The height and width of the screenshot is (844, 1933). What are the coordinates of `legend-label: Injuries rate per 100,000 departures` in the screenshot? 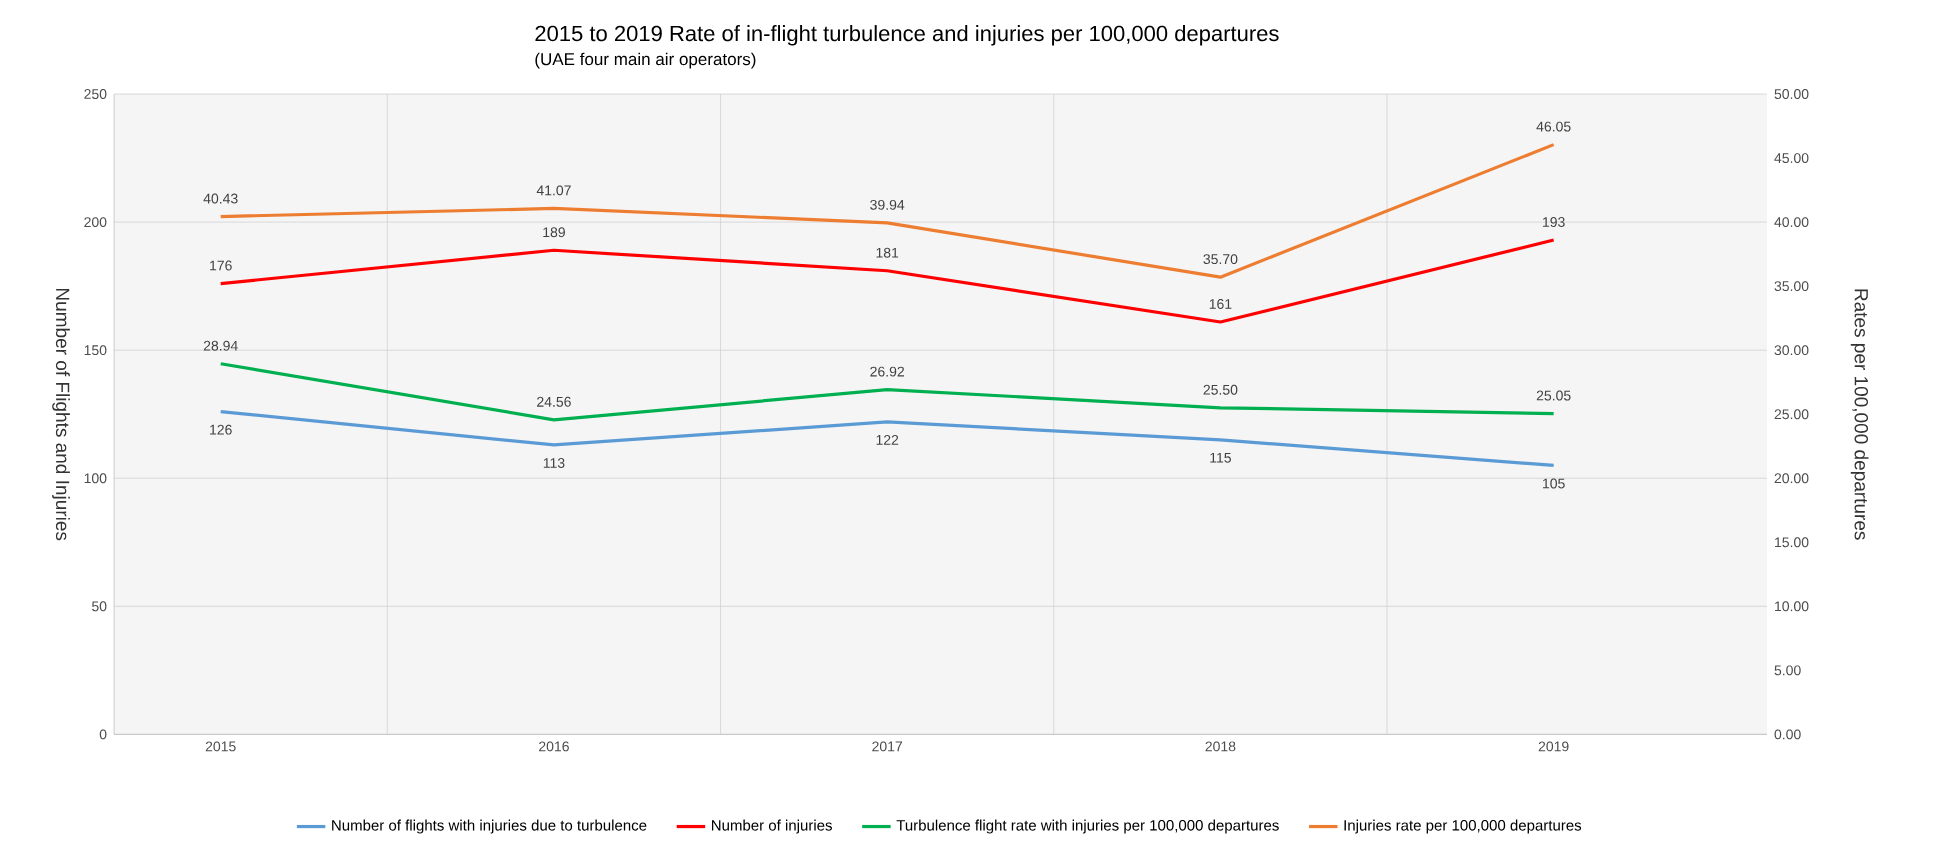 It's located at (1463, 826).